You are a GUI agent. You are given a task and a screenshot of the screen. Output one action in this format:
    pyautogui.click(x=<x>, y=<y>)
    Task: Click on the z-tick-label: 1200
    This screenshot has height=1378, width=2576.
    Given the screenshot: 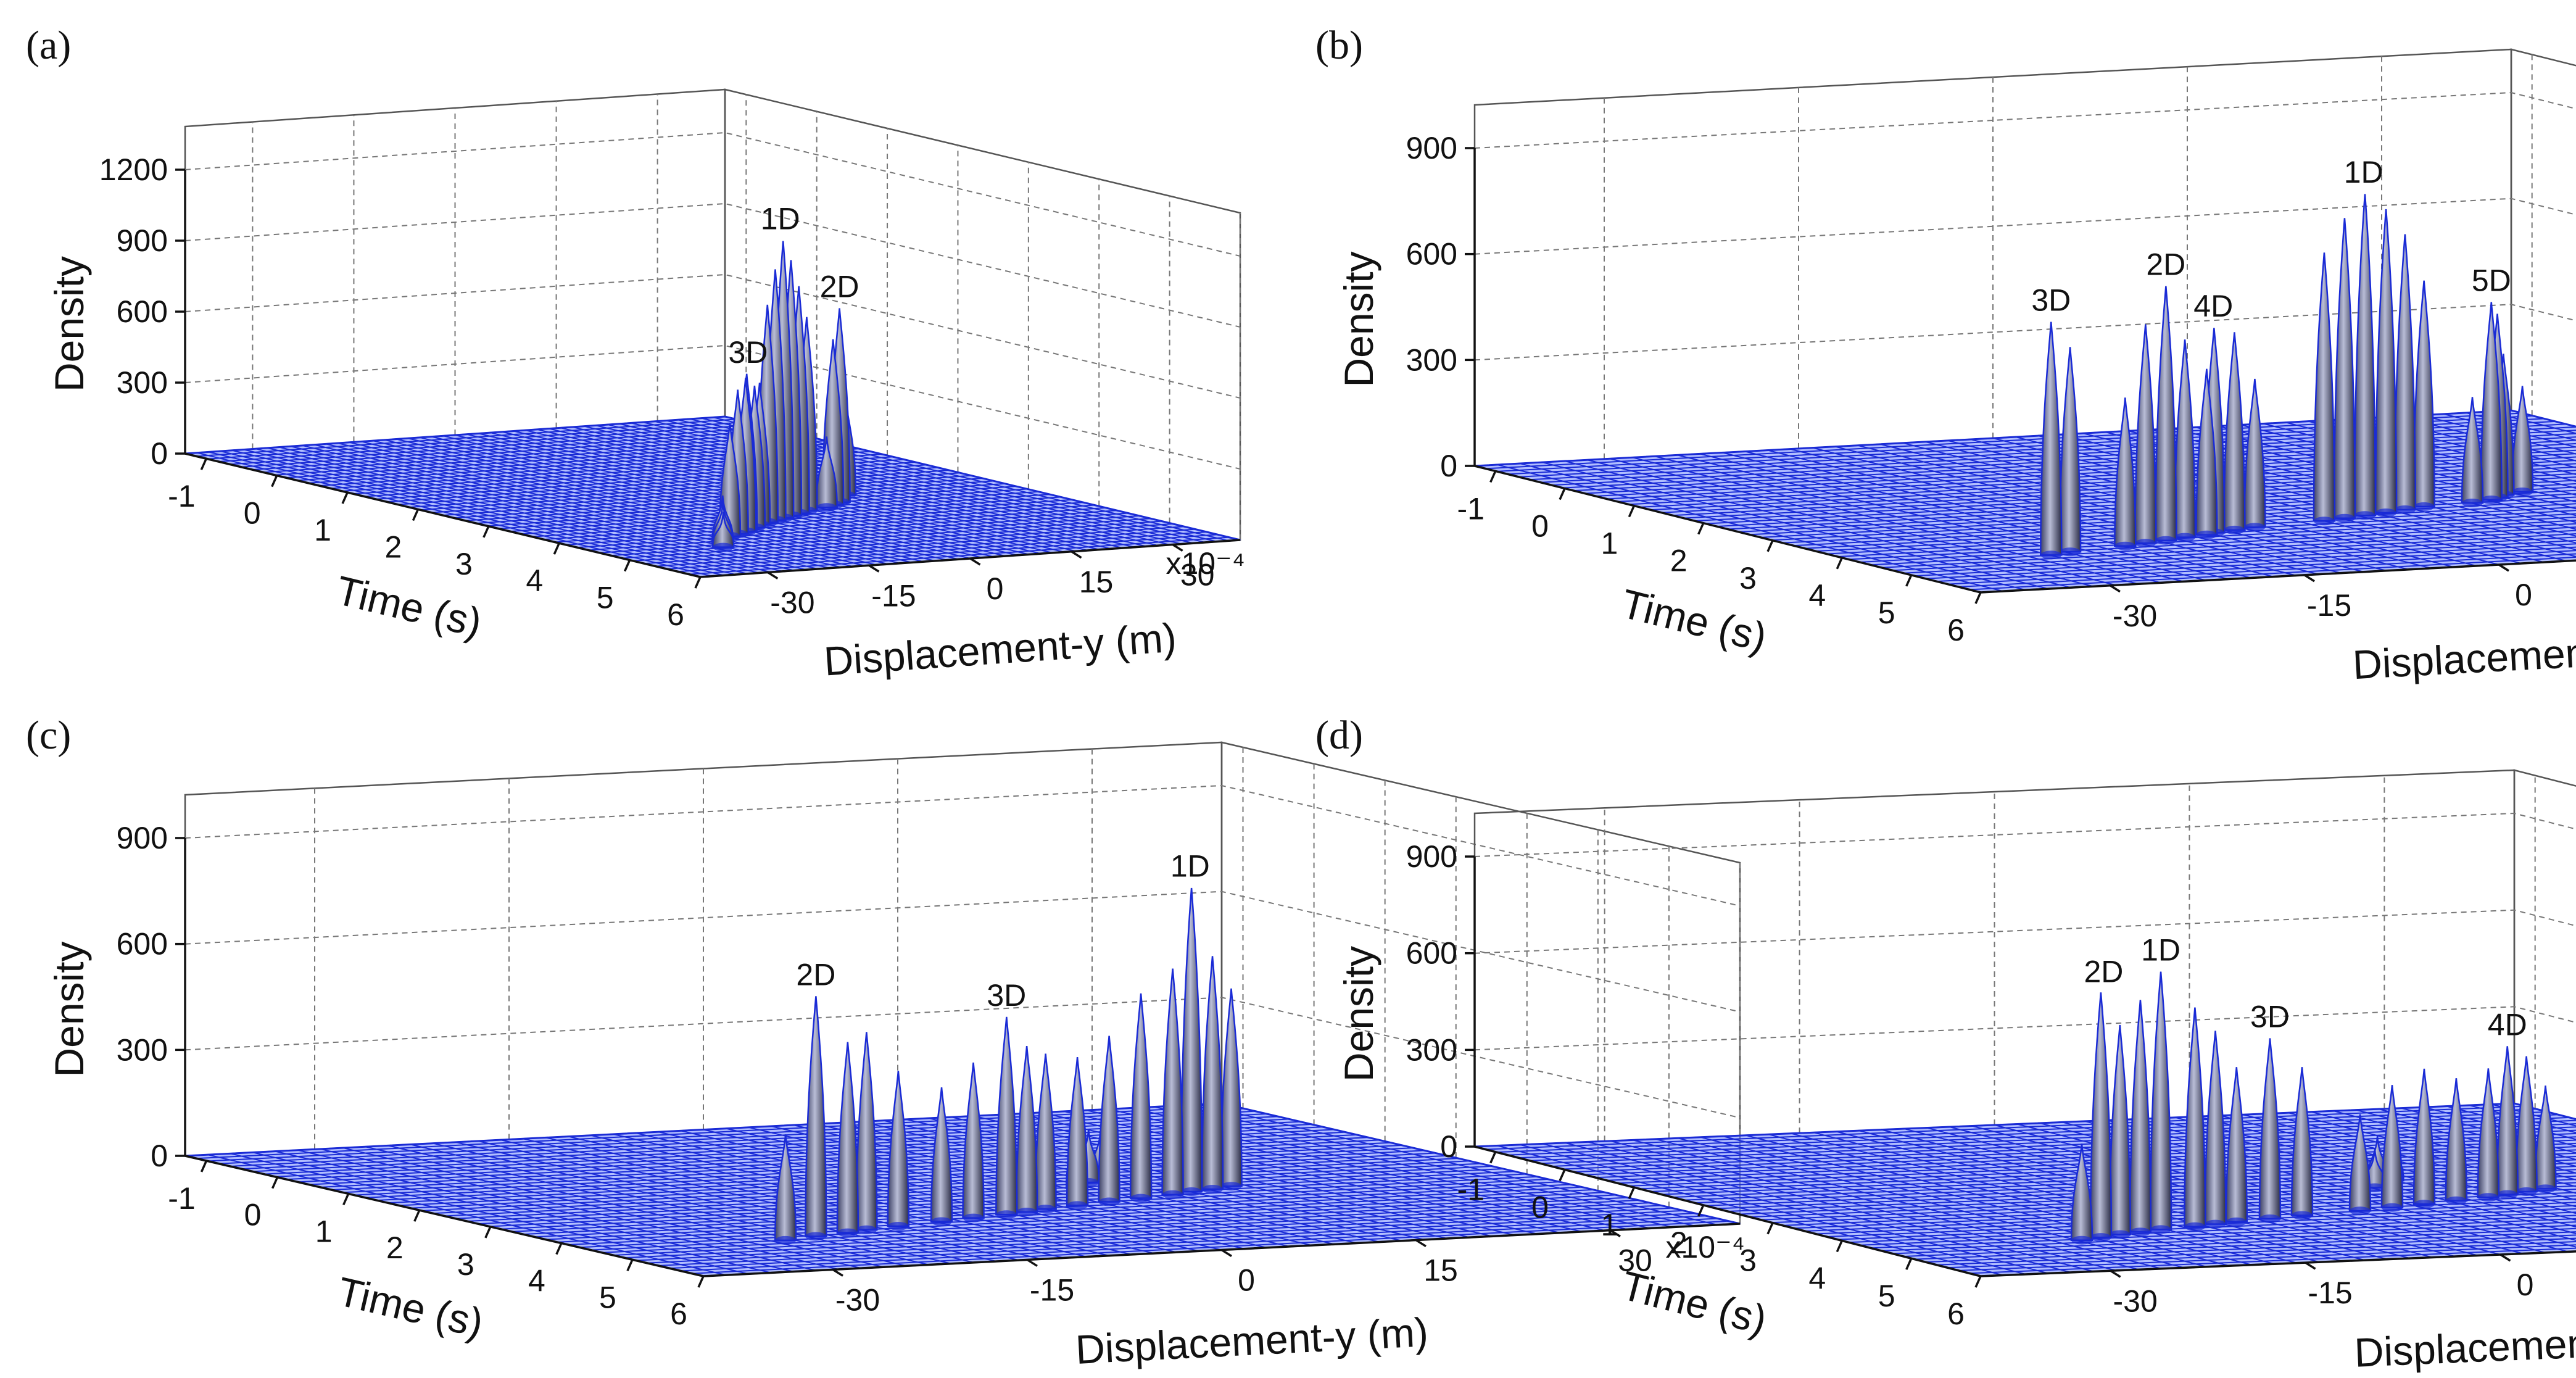 What is the action you would take?
    pyautogui.click(x=133, y=169)
    